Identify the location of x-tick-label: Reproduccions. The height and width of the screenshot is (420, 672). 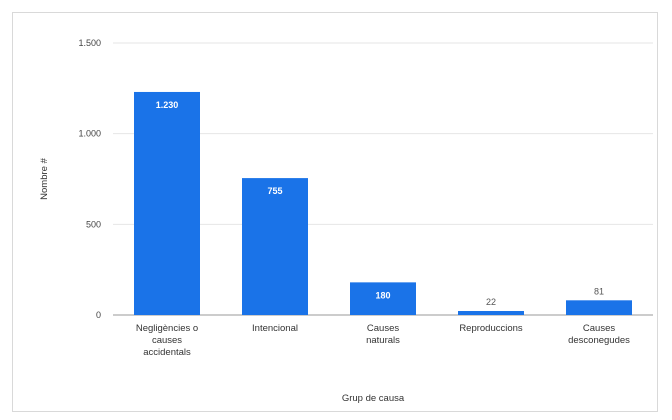
(491, 328).